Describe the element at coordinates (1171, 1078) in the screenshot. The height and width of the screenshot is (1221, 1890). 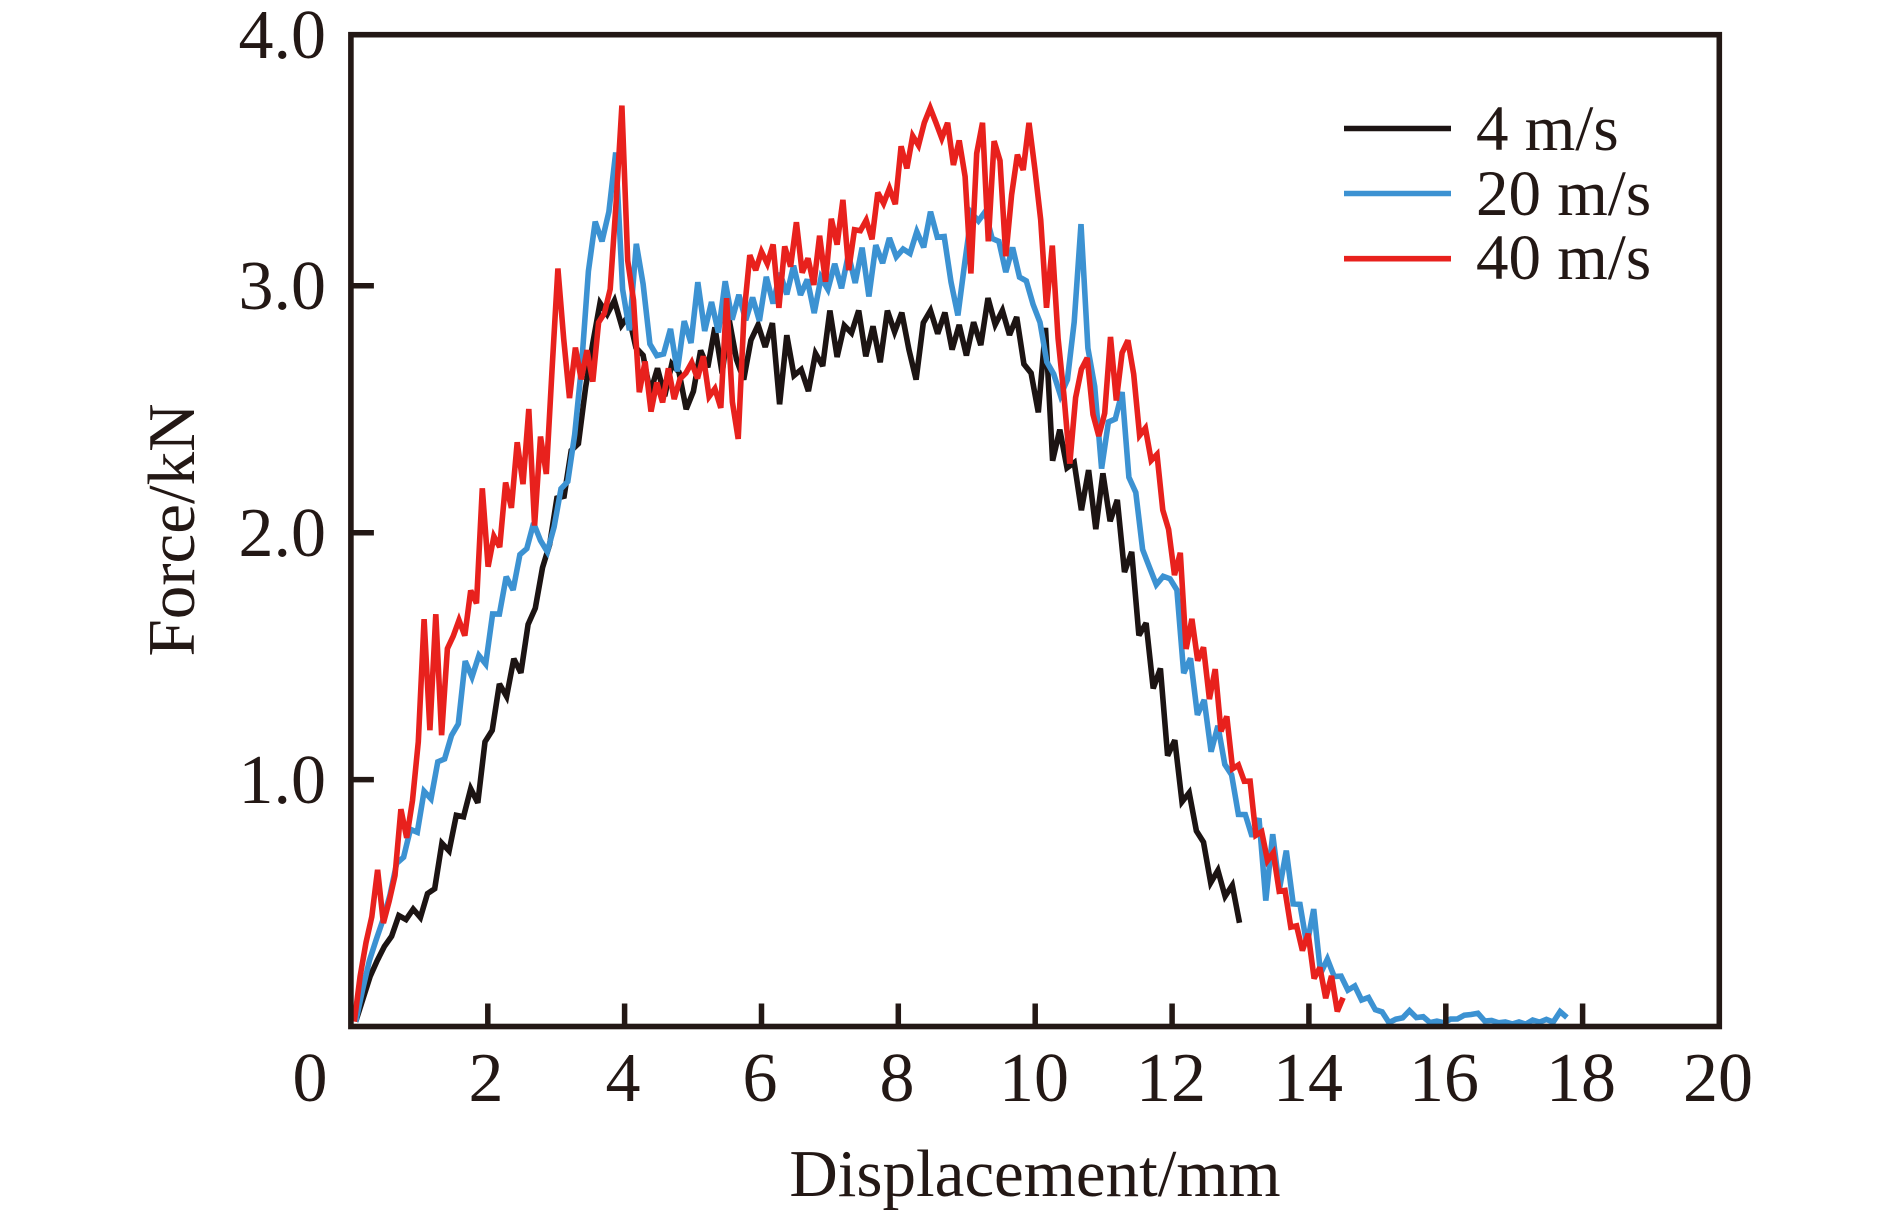
I see `svg-text: 12` at that location.